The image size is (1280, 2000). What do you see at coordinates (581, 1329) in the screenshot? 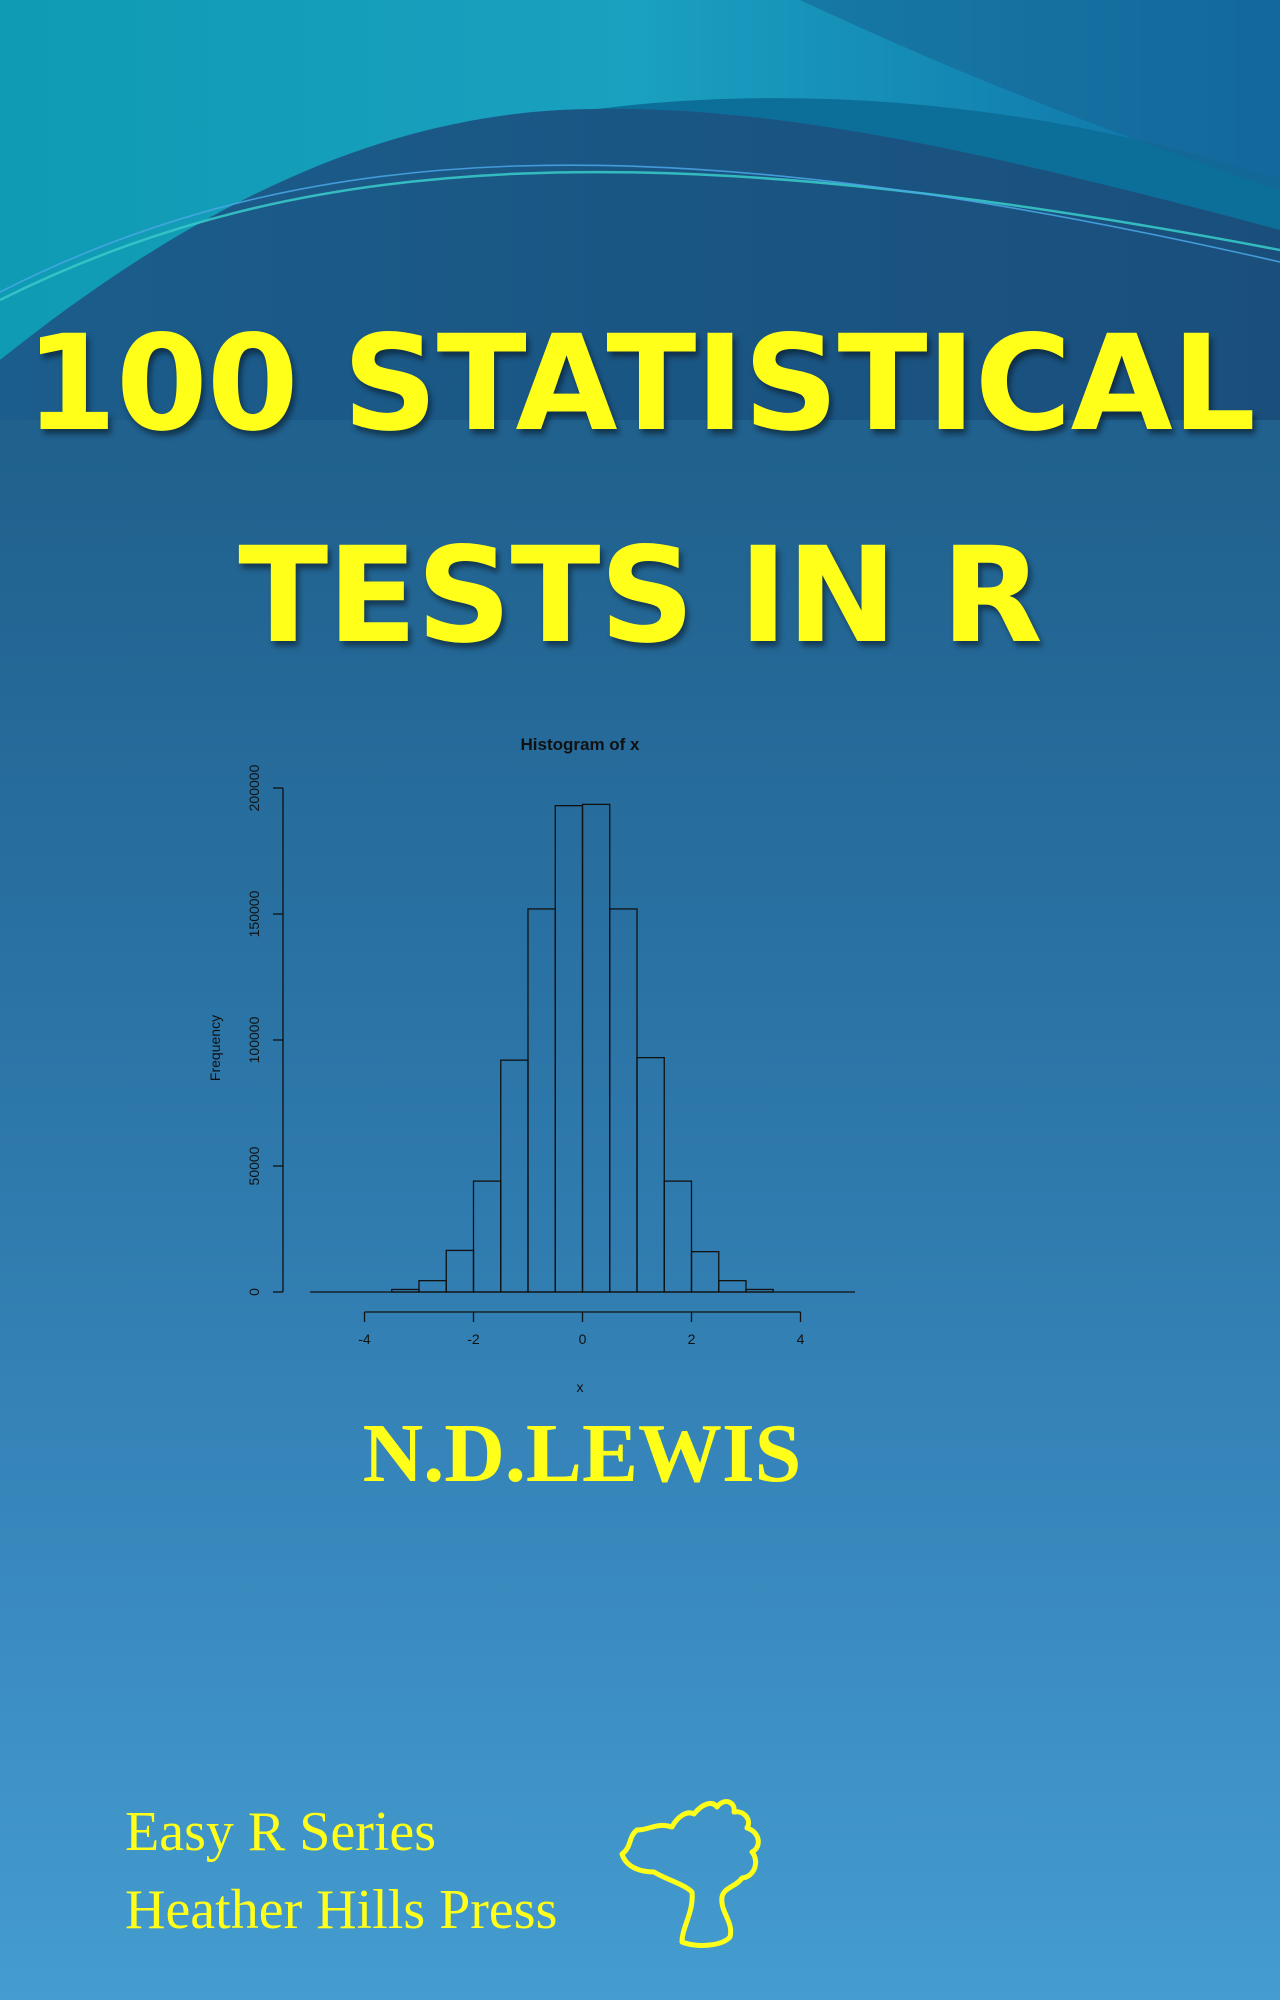
I see `x-axis: -4 -2 0 2 4` at bounding box center [581, 1329].